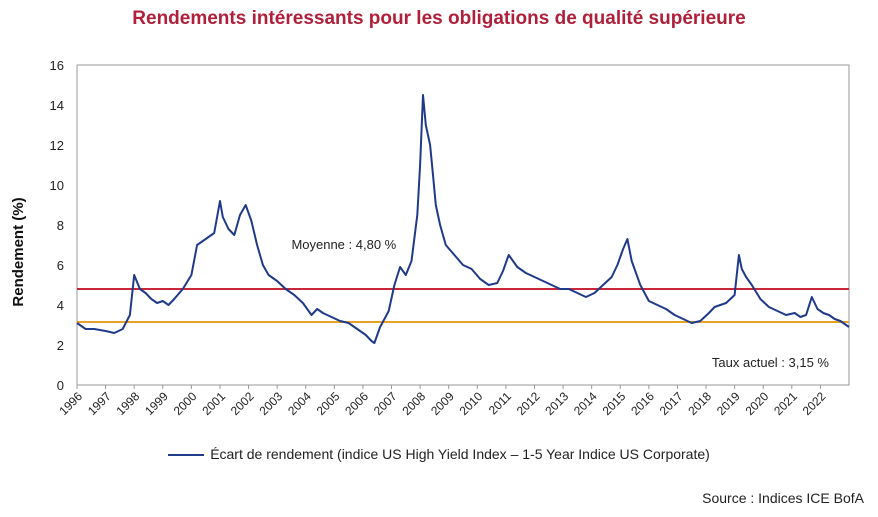  What do you see at coordinates (328, 403) in the screenshot?
I see `x-tick-label: 2005` at bounding box center [328, 403].